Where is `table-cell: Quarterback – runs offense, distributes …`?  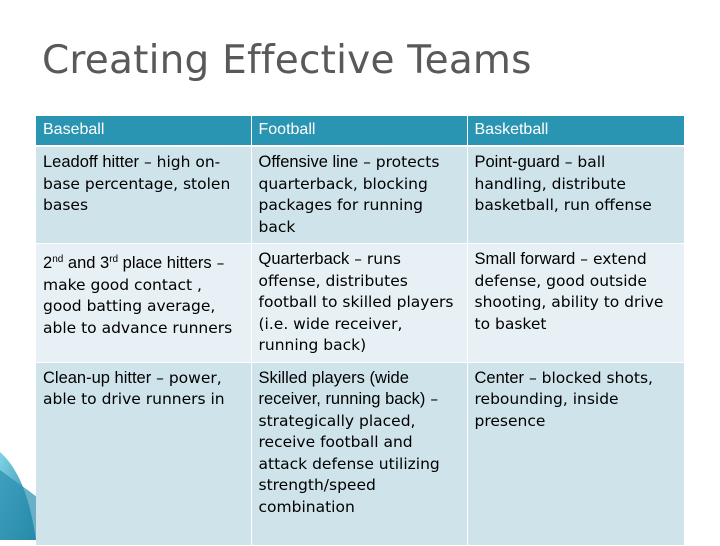
table-cell: Quarterback – runs offense, distributes … is located at coordinates (359, 303).